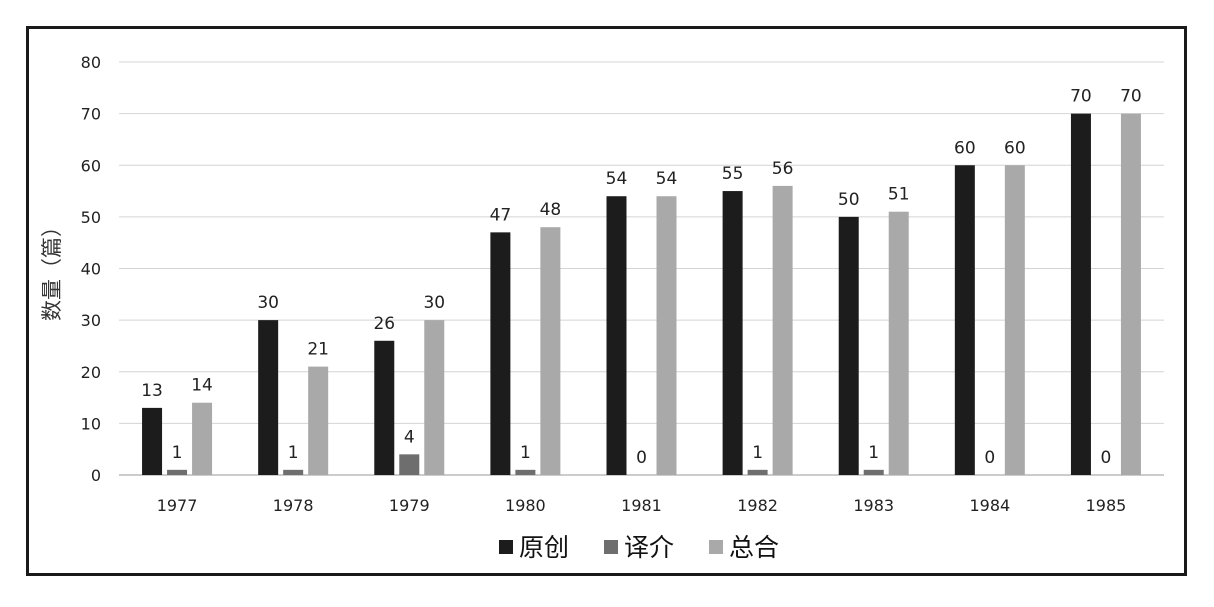  I want to click on data-label: 21, so click(318, 350).